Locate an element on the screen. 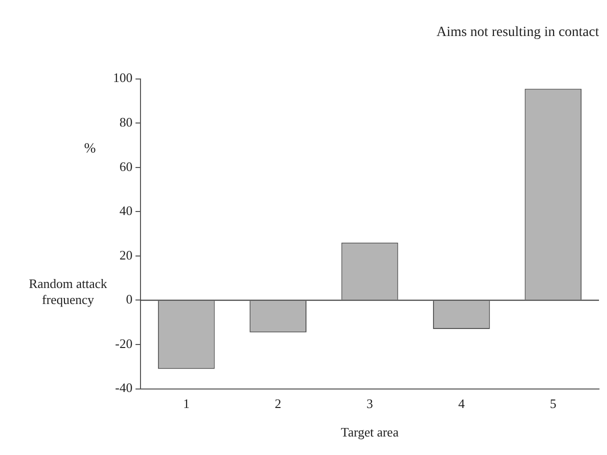  y-tick-label: 100 is located at coordinates (122, 78).